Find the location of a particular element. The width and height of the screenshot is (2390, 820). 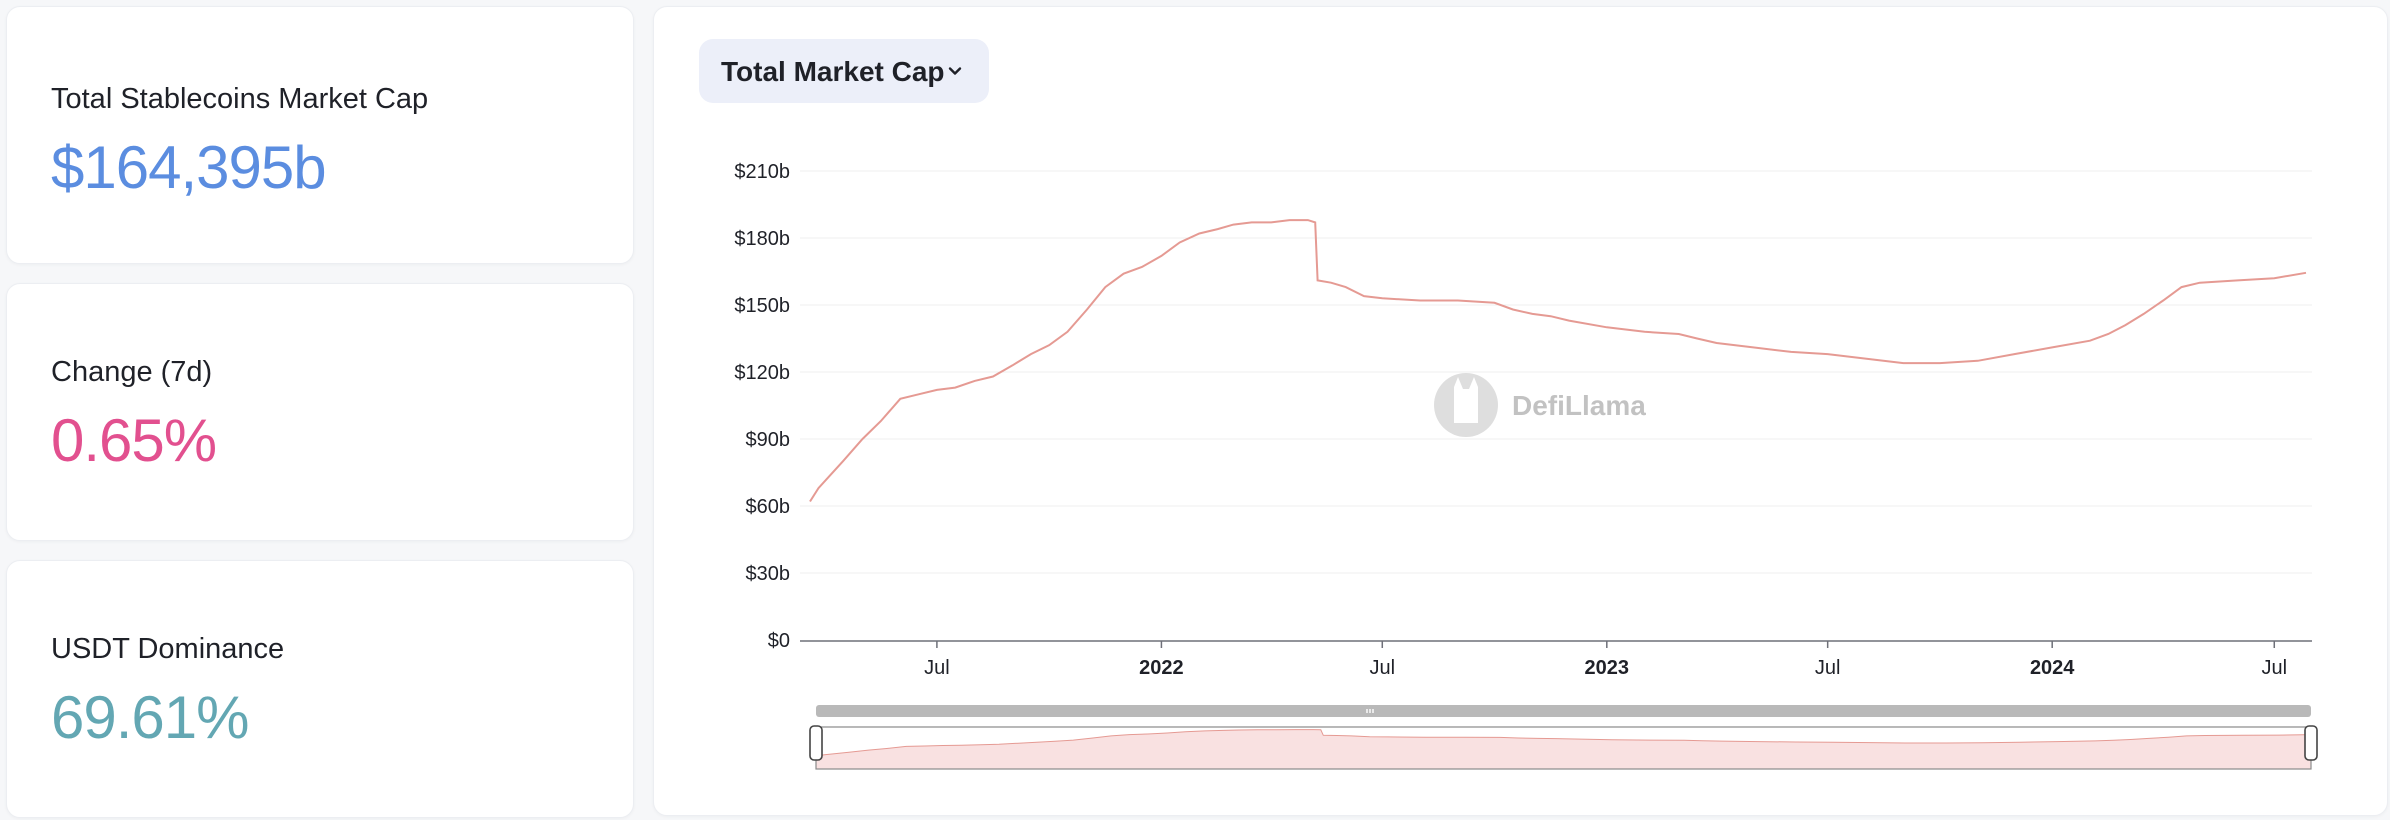

market-cap-card: Total Stablecoins Market Cap $164,395b is located at coordinates (320, 135).